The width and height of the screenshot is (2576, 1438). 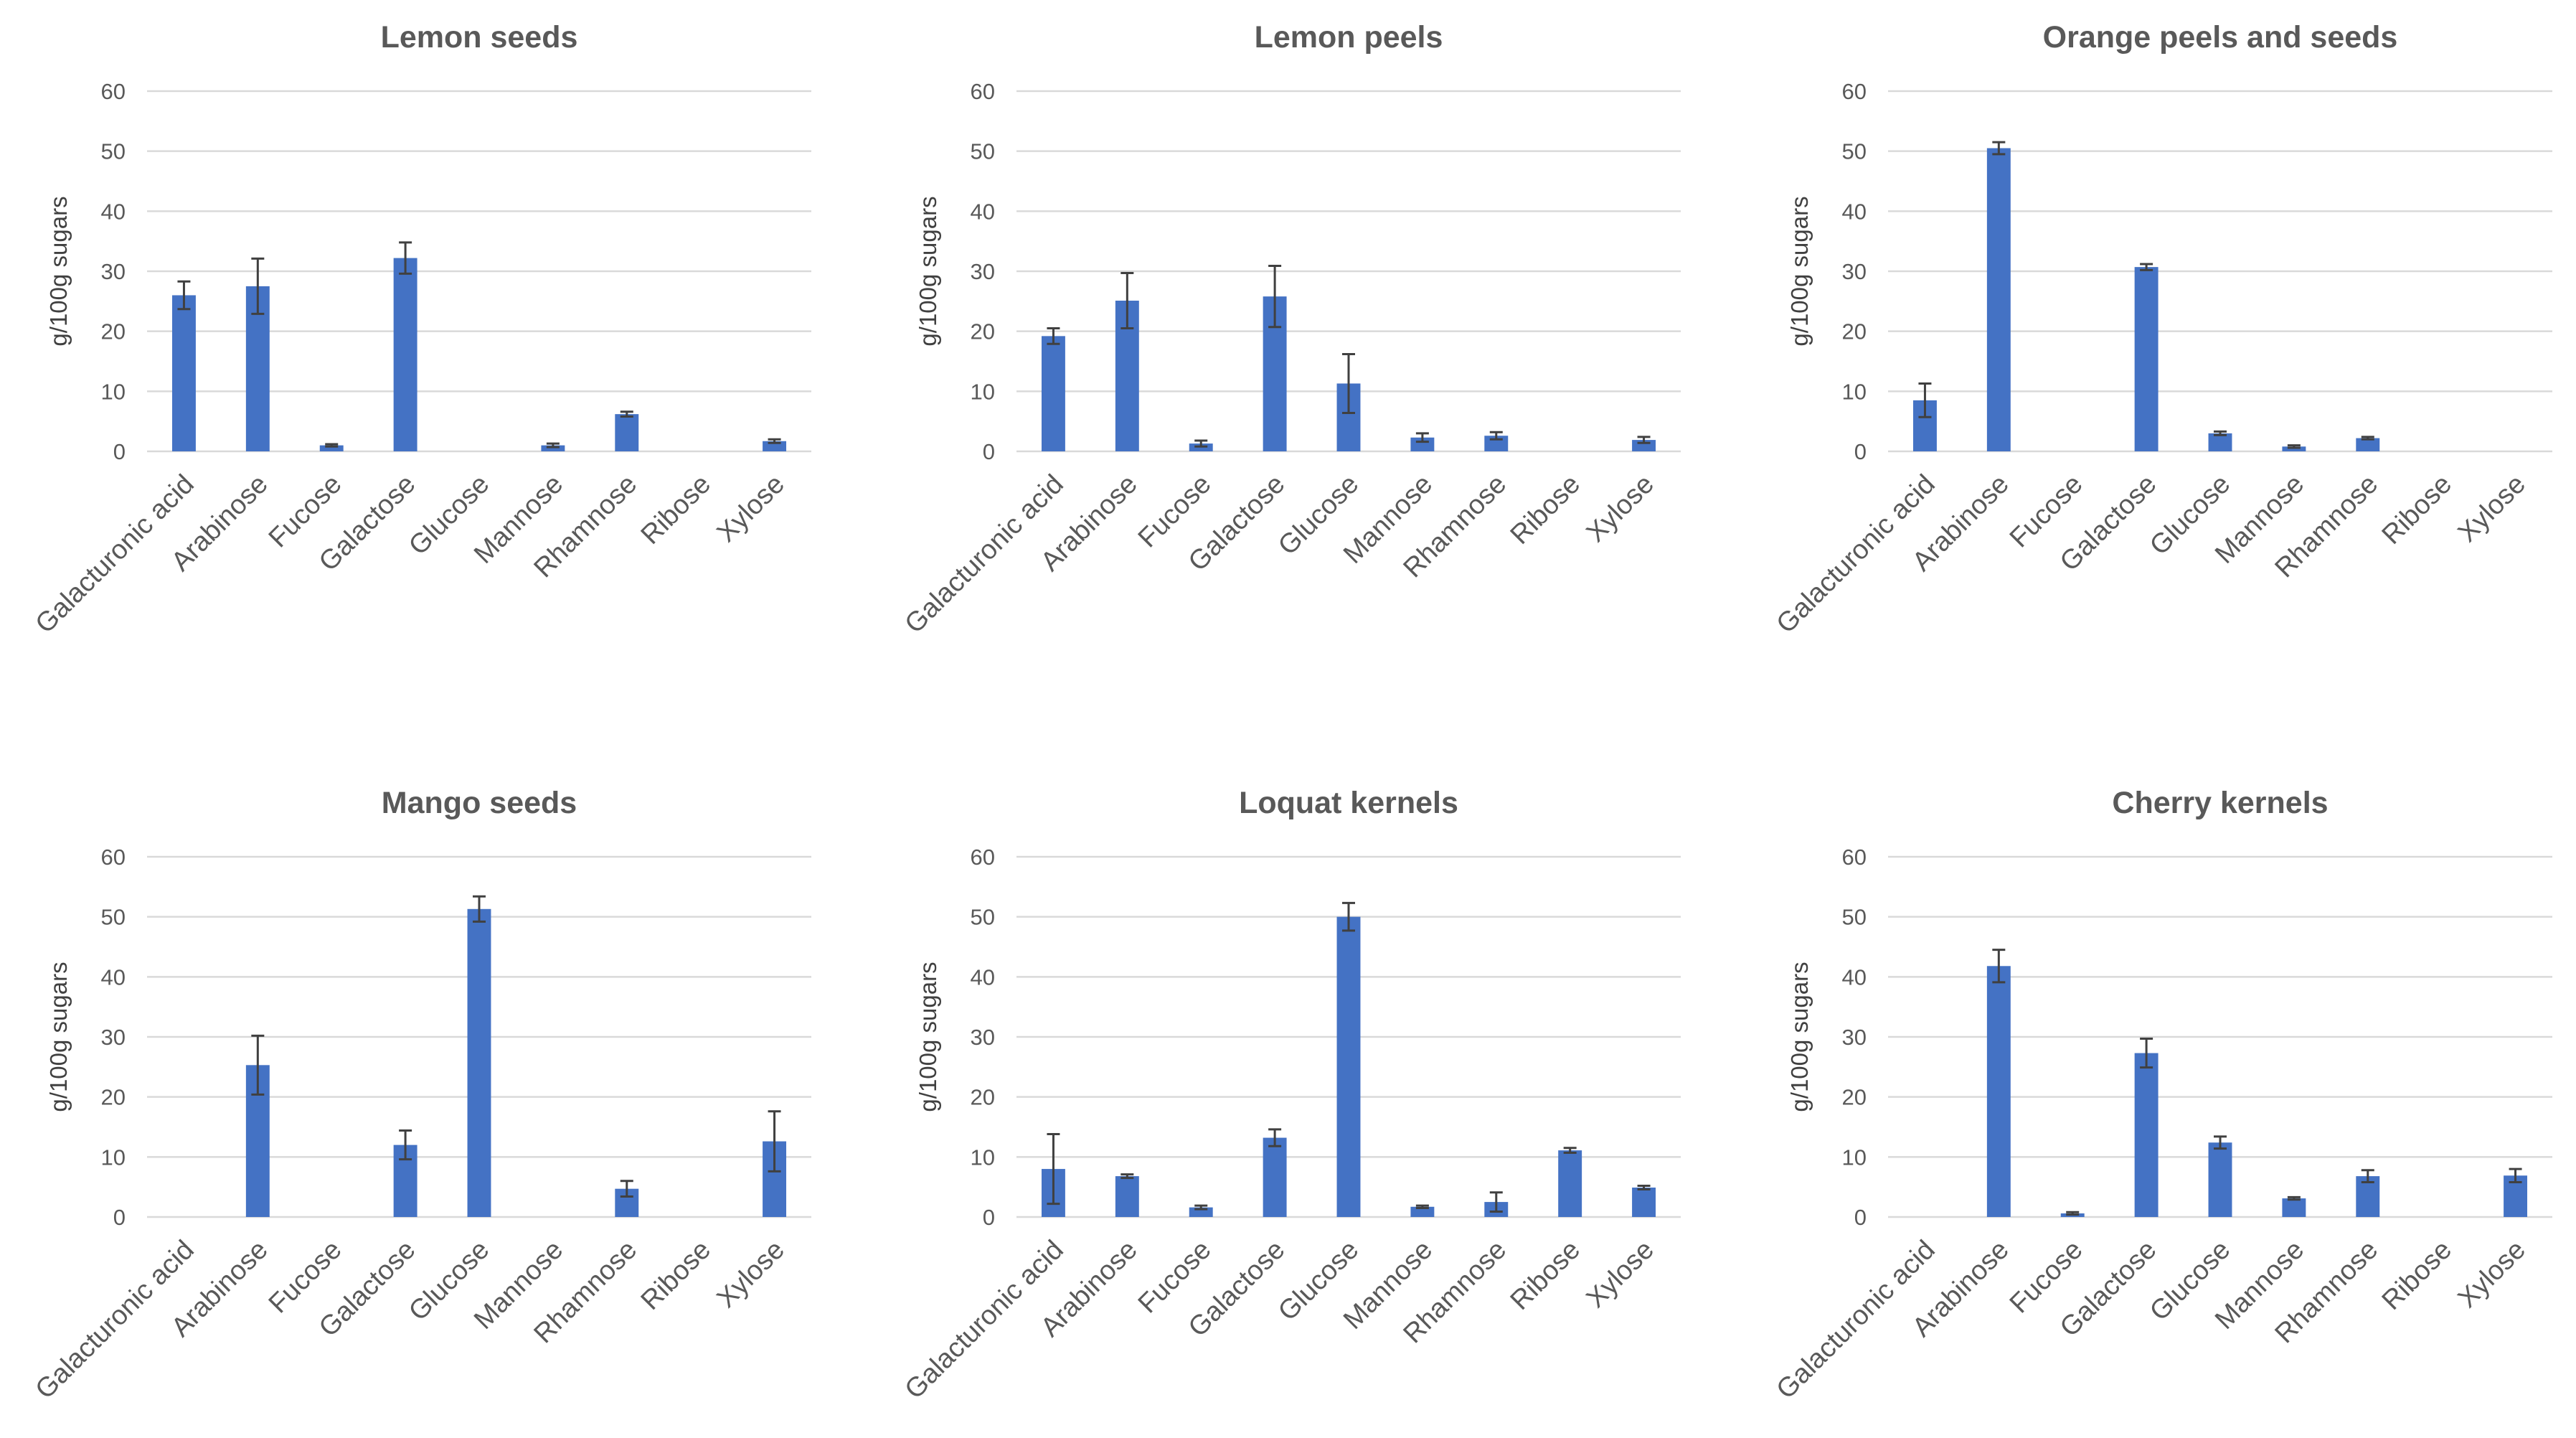 What do you see at coordinates (331, 448) in the screenshot?
I see `bar-fucose` at bounding box center [331, 448].